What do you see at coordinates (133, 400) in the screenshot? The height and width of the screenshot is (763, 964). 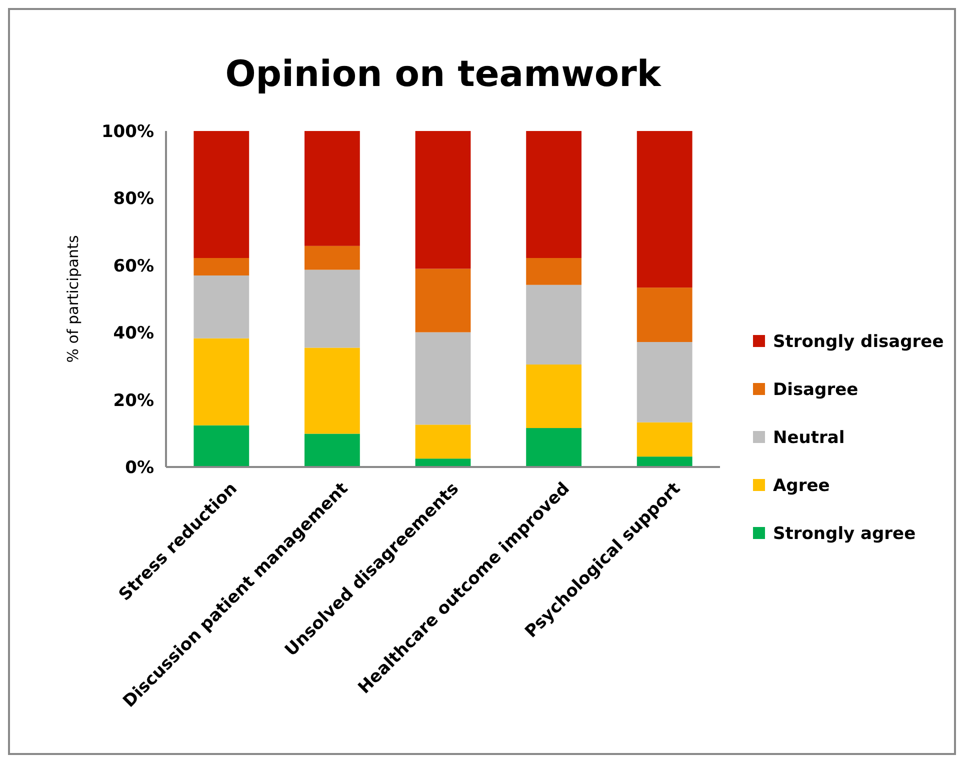 I see `y-tick-label: 20%` at bounding box center [133, 400].